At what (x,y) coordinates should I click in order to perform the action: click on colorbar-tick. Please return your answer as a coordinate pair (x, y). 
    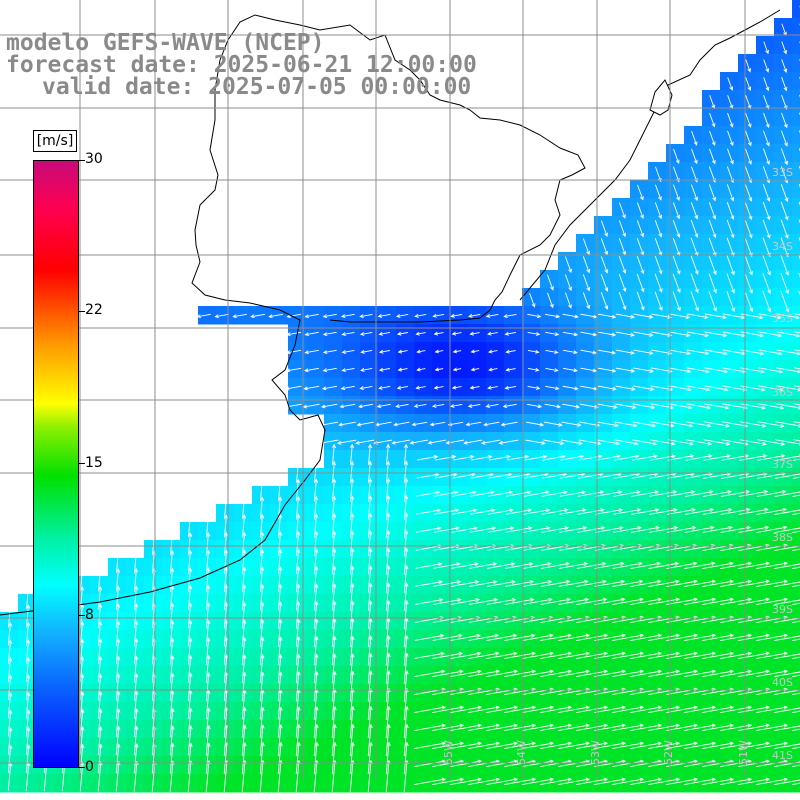
    Looking at the image, I should click on (82, 311).